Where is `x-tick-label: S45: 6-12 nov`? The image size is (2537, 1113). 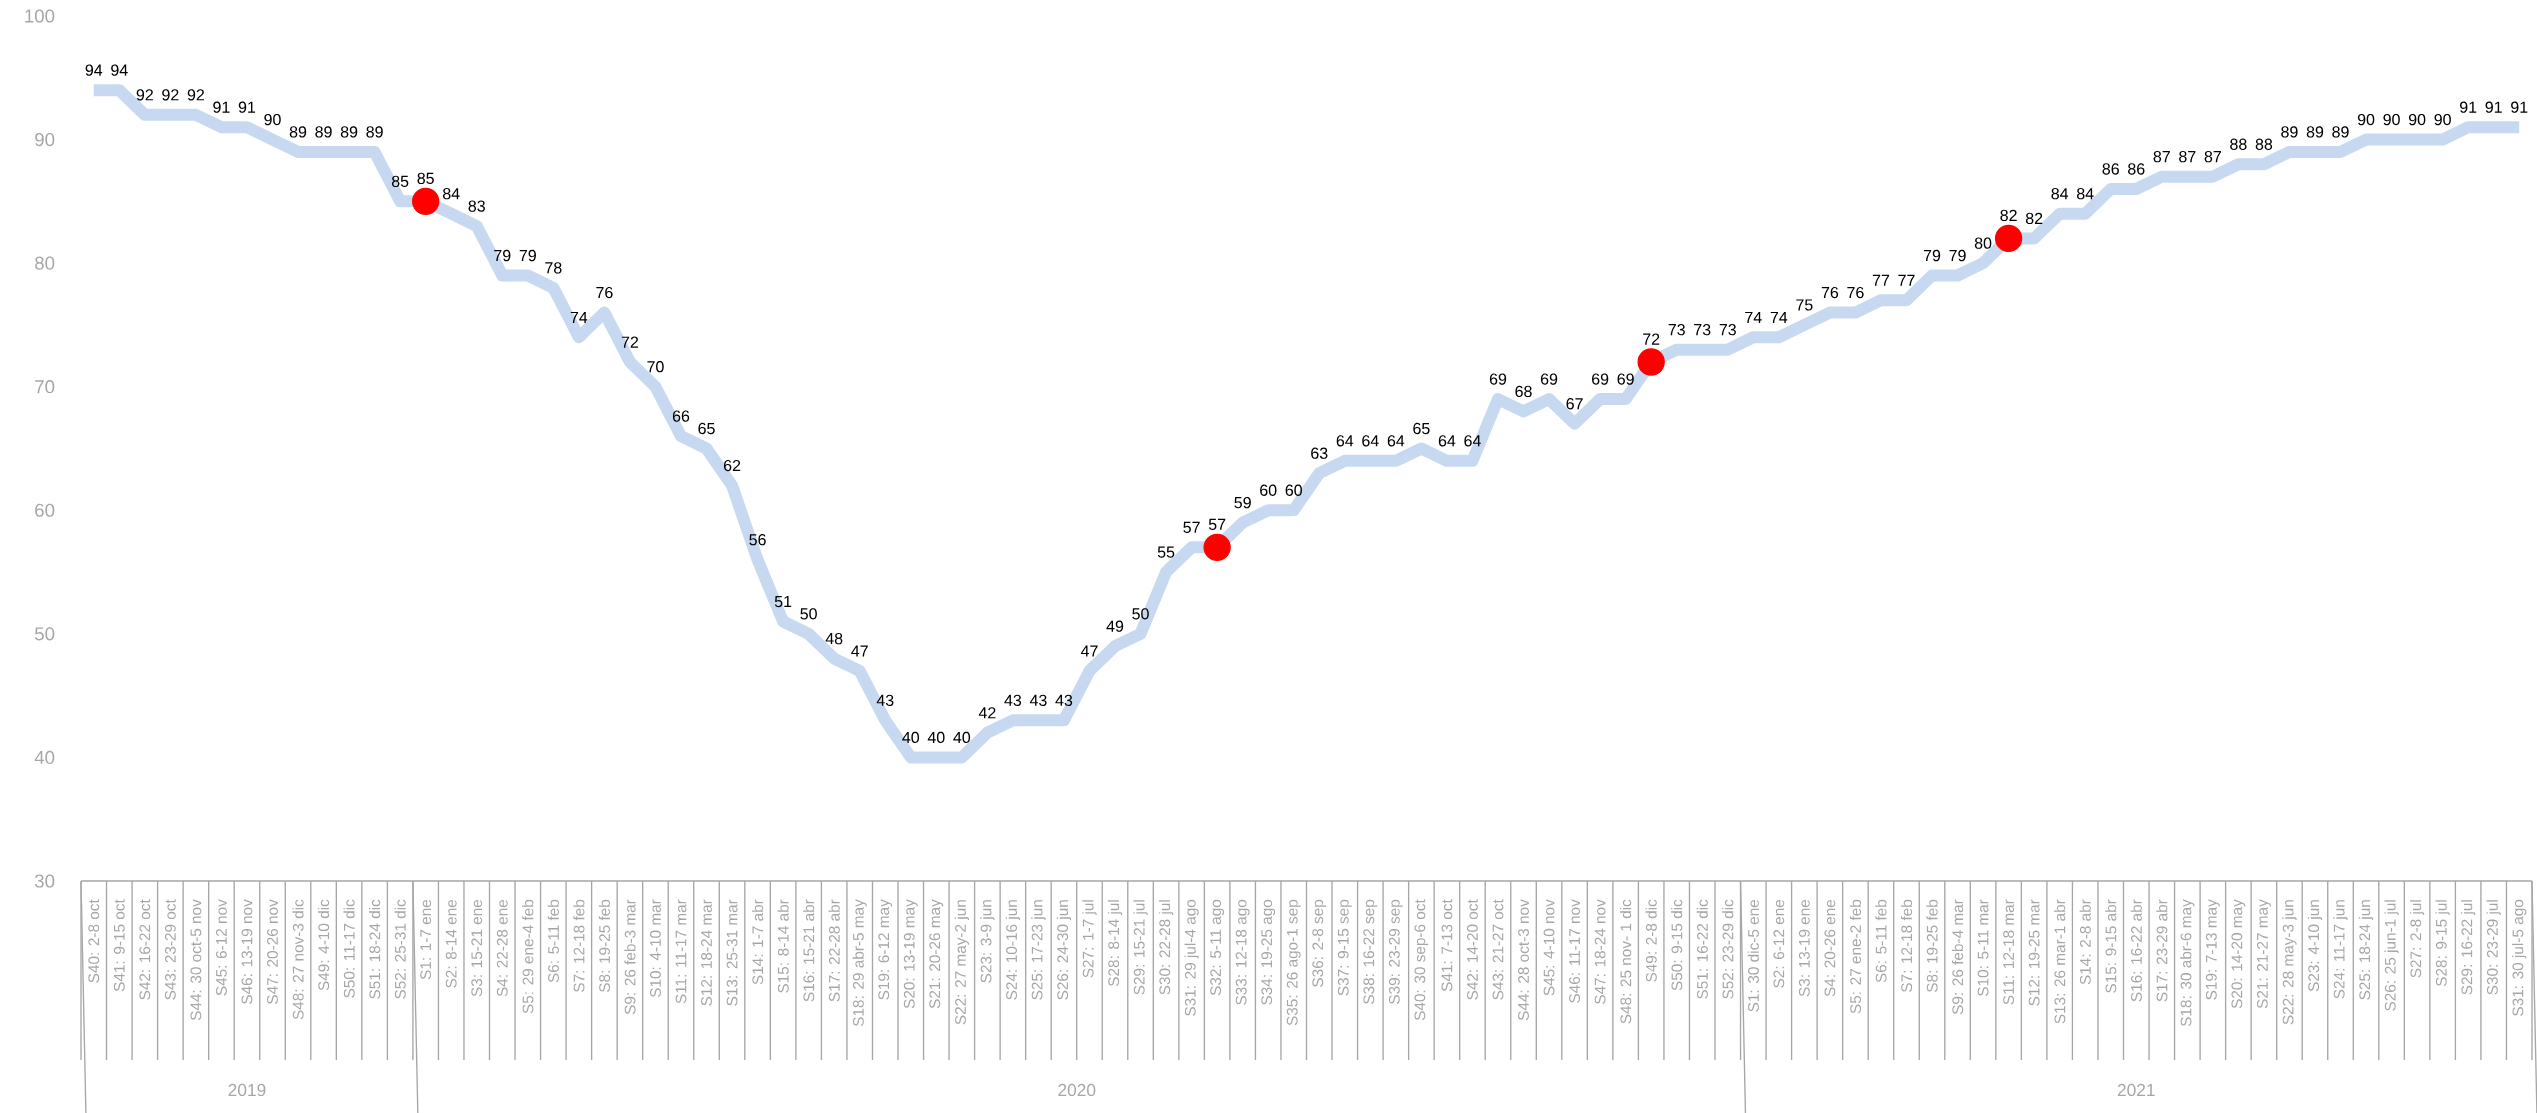
x-tick-label: S45: 6-12 nov is located at coordinates (221, 947).